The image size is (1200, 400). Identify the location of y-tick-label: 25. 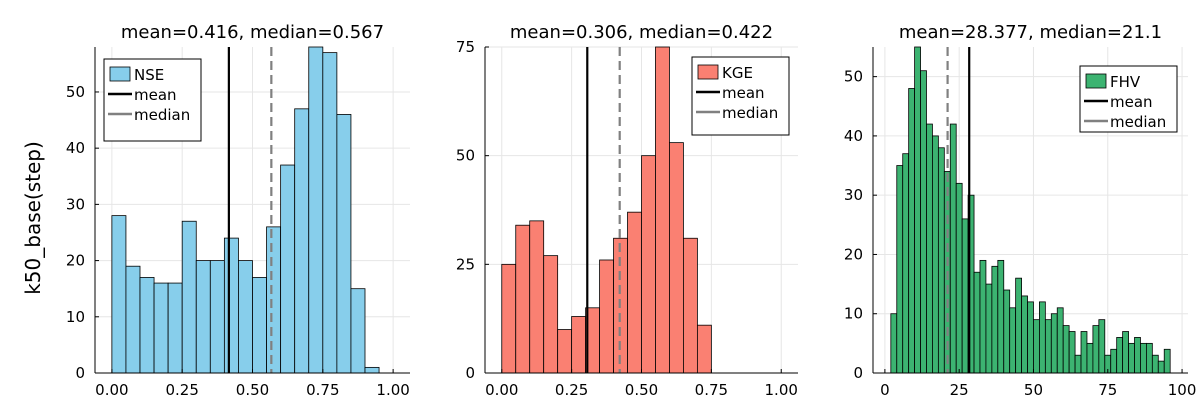
(465, 264).